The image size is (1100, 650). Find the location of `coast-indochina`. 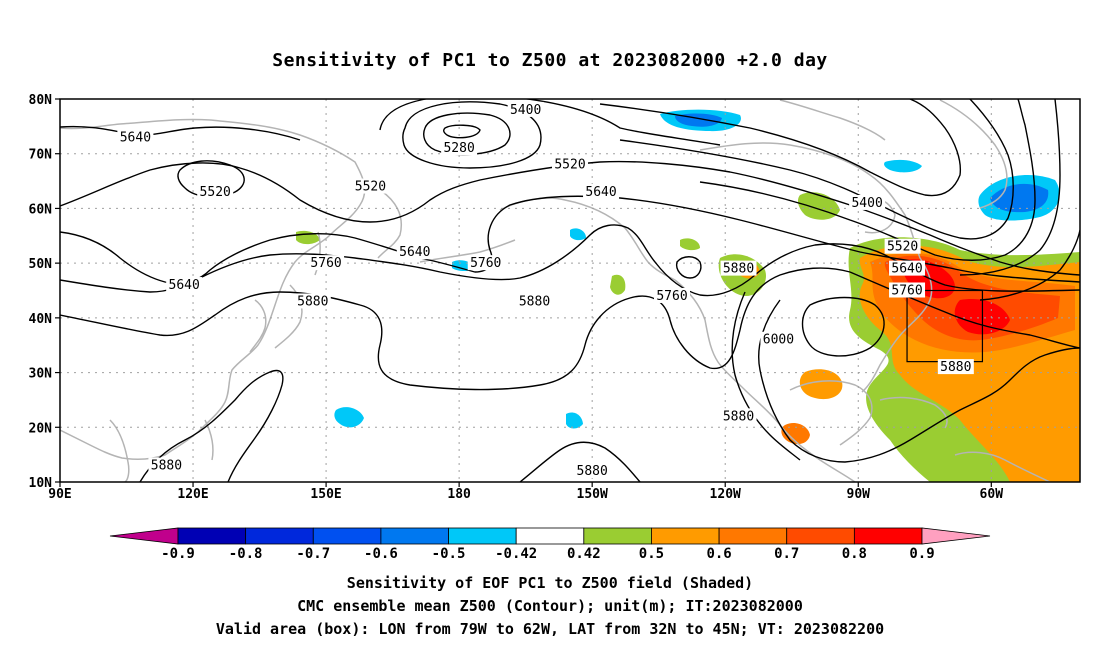

coast-indochina is located at coordinates (119, 450).